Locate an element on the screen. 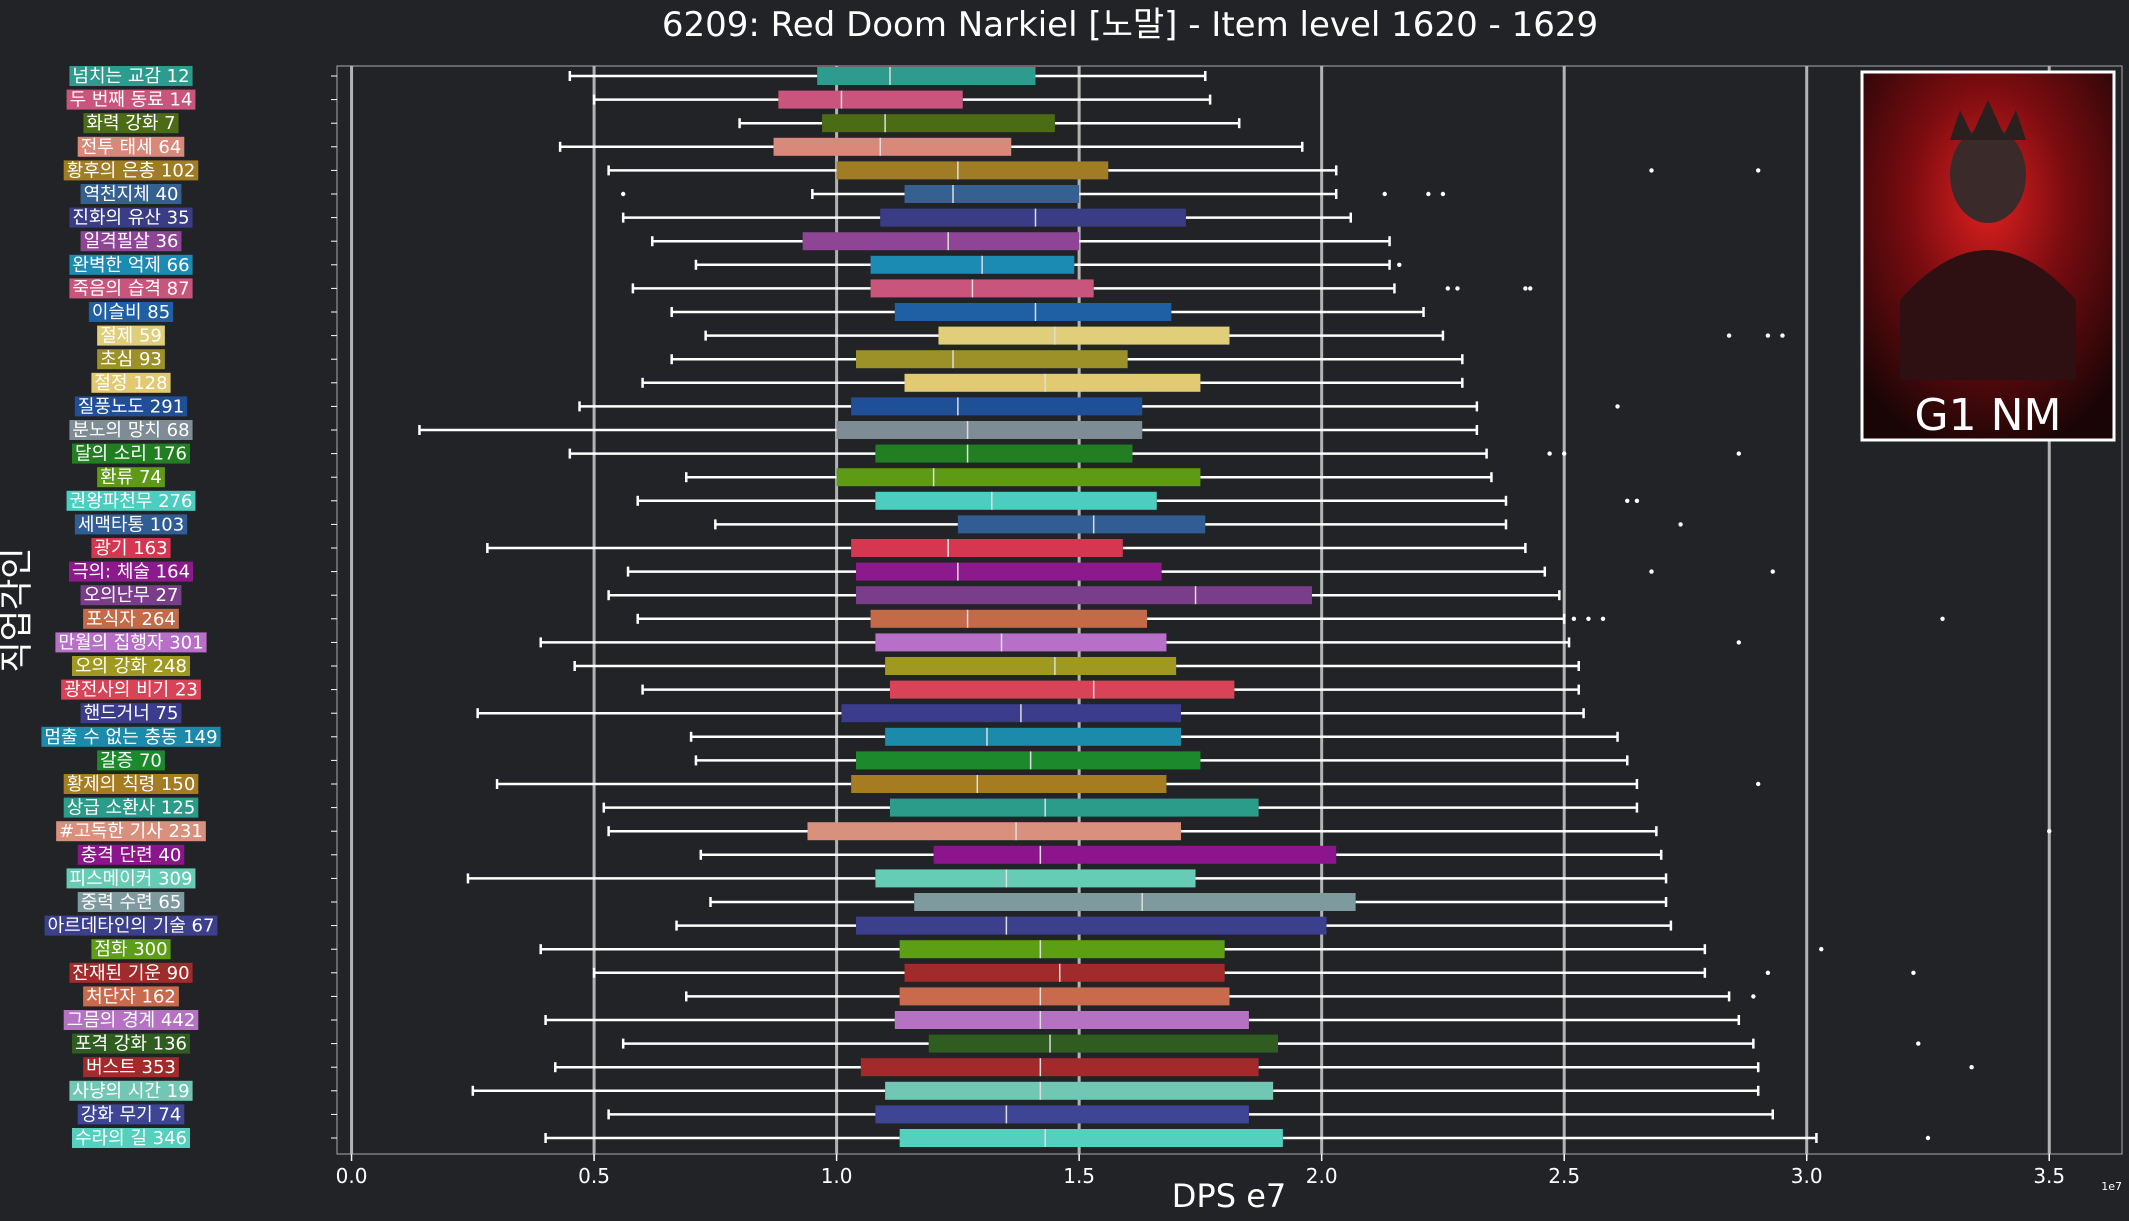 Image resolution: width=2129 pixels, height=1221 pixels. category-label: 점화 300 is located at coordinates (131, 949).